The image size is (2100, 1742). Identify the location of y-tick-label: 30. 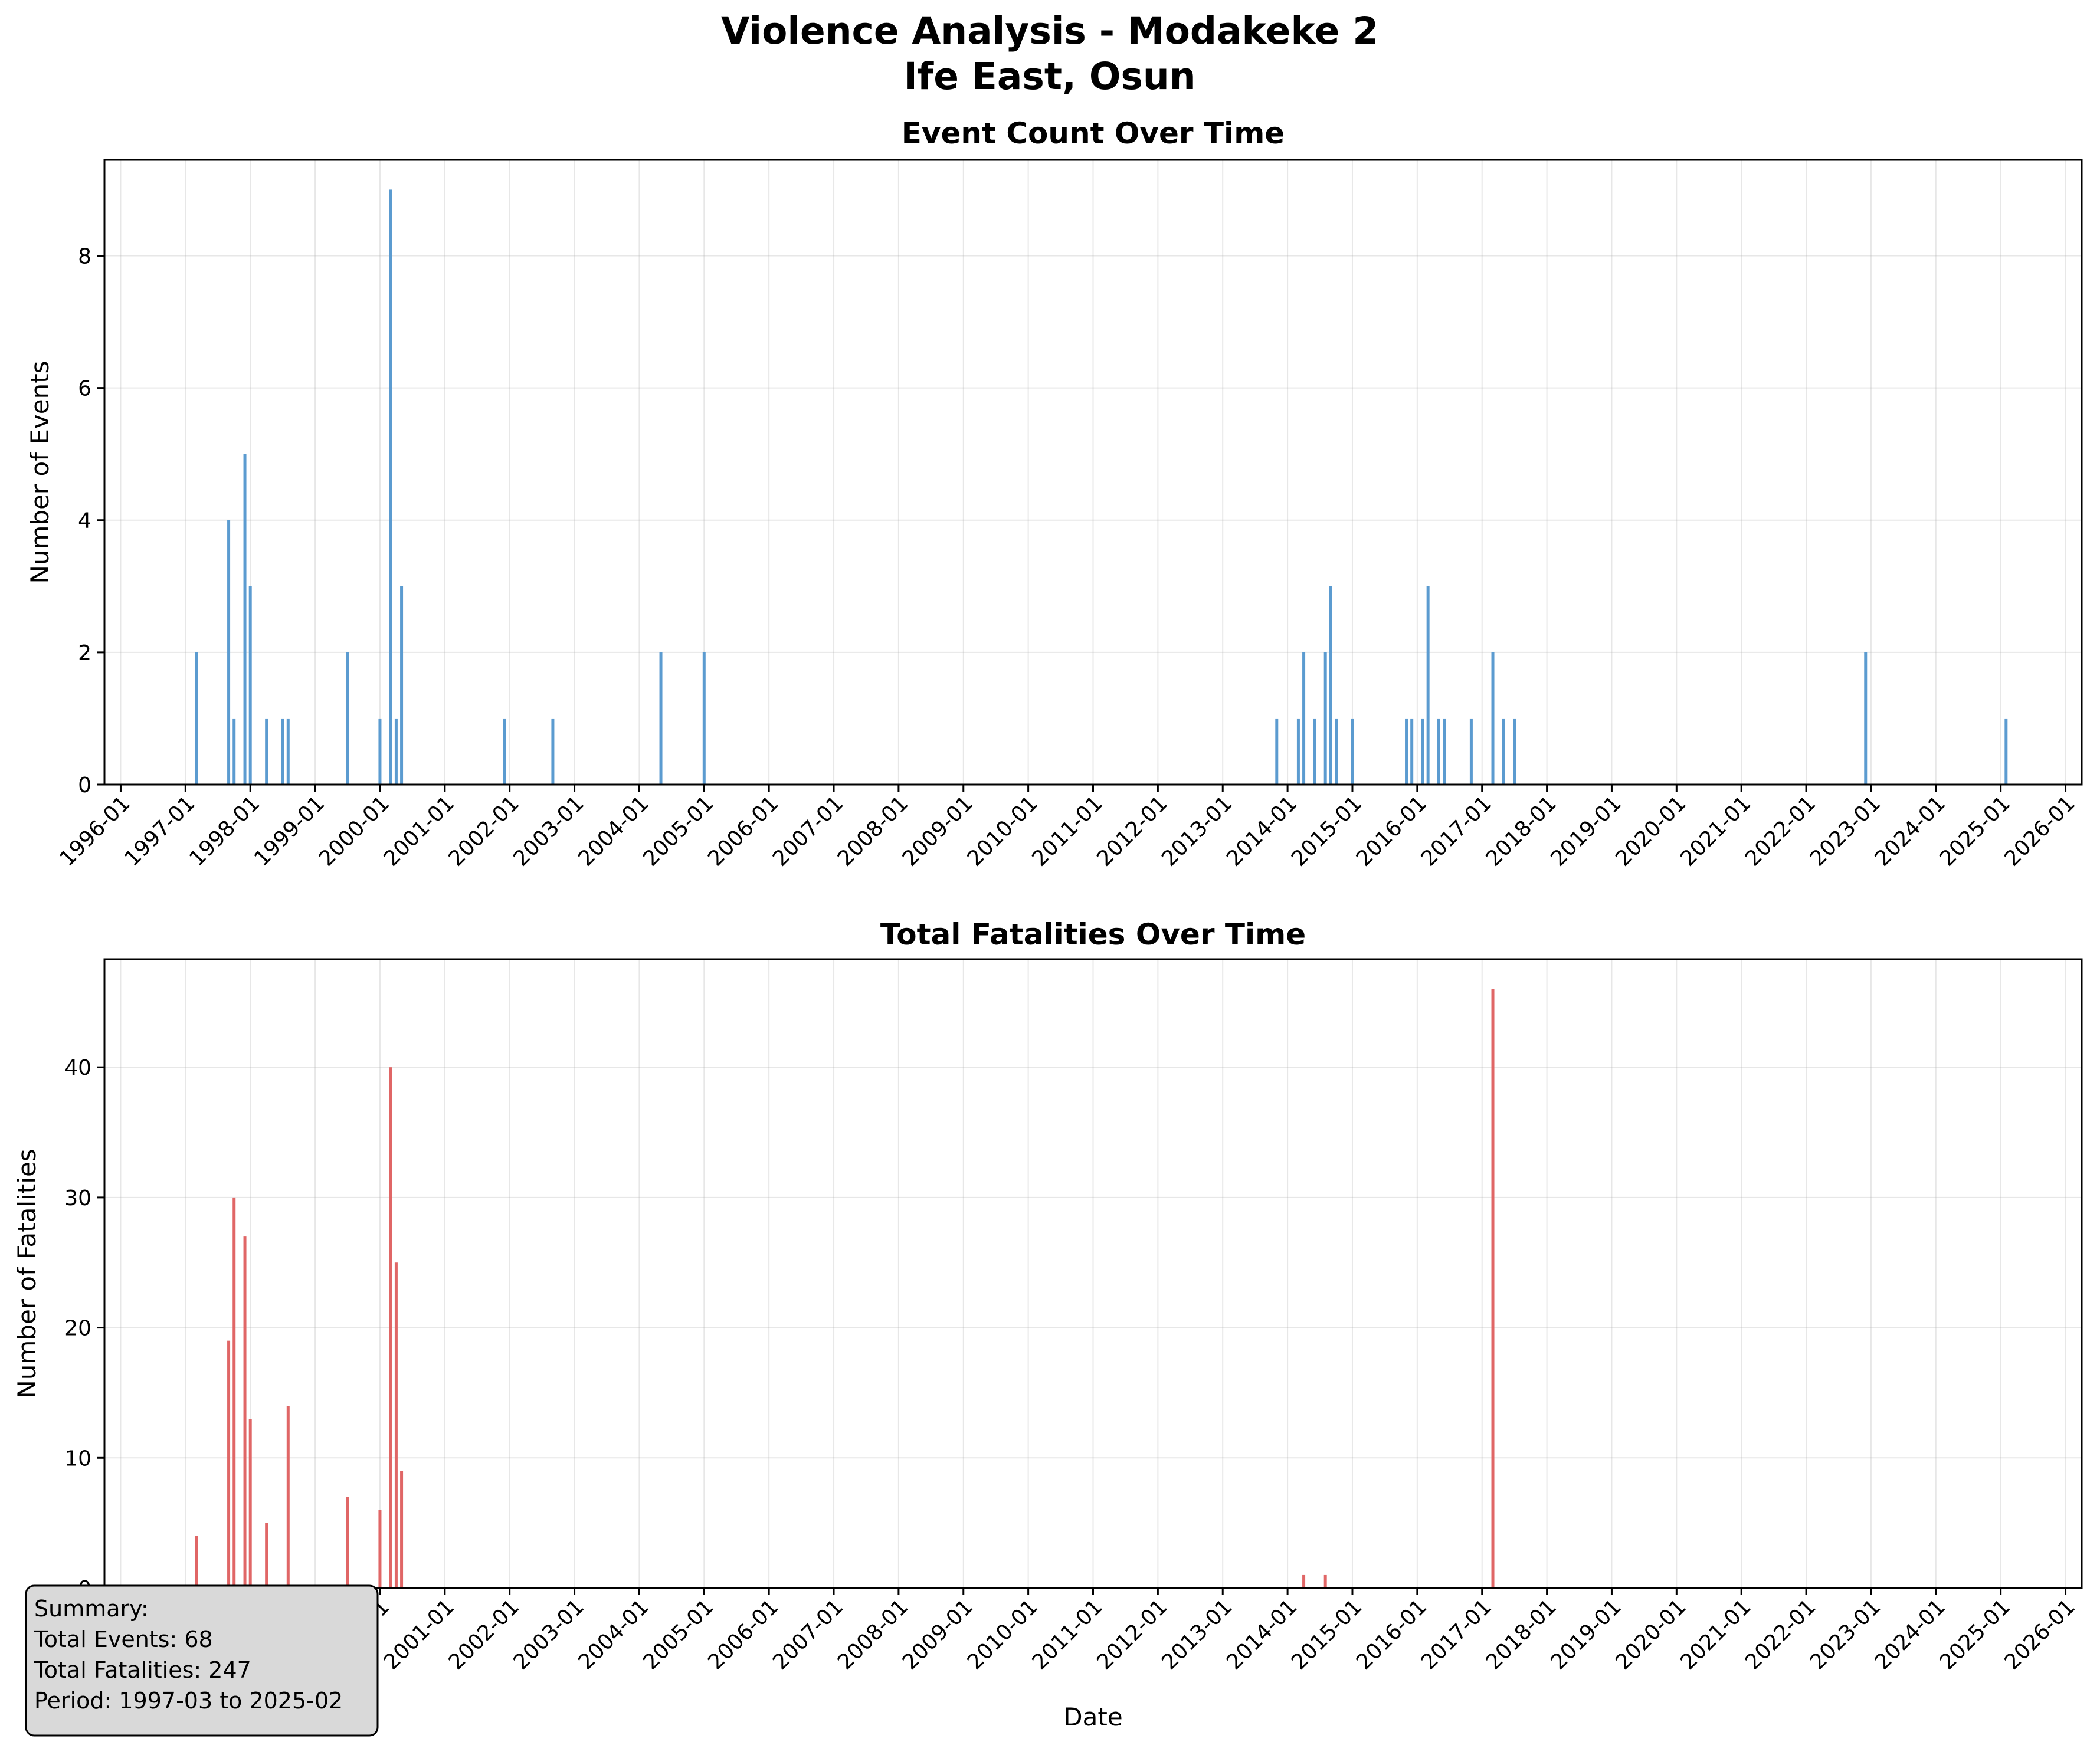
(77, 1198).